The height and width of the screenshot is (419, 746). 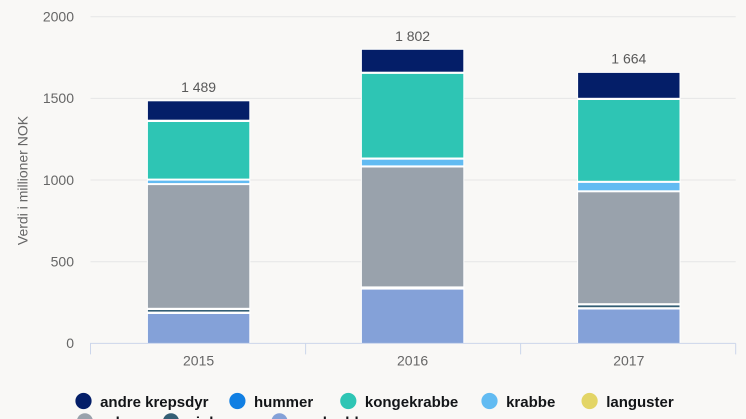 I want to click on svg-text: 500, so click(x=63, y=262).